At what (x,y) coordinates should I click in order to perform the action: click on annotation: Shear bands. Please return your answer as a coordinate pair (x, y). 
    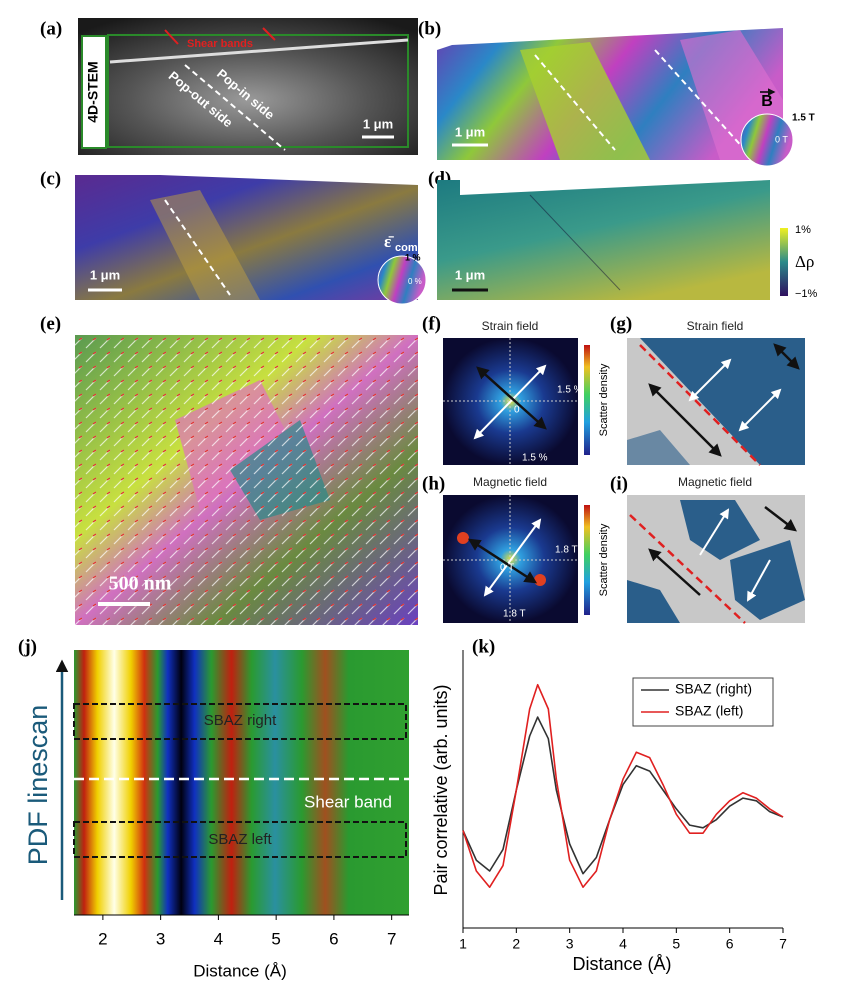
    Looking at the image, I should click on (220, 44).